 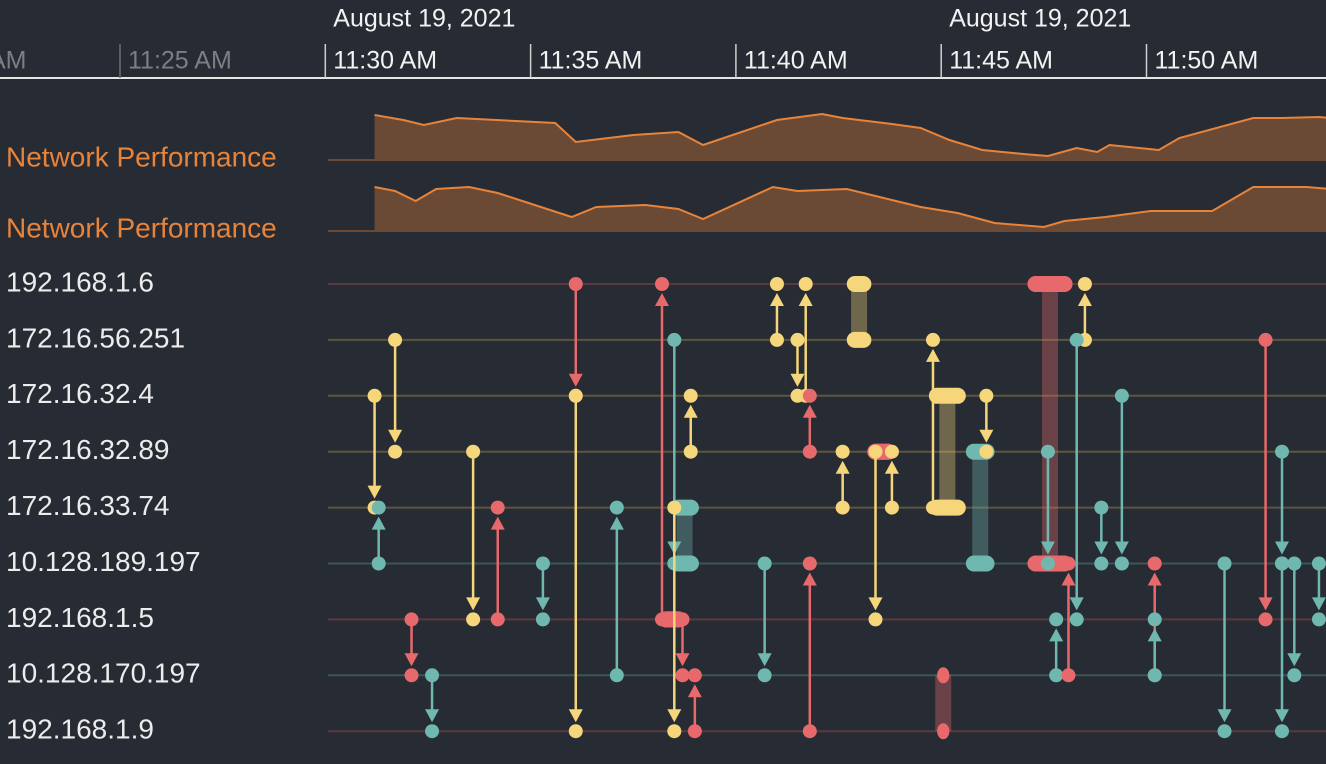 I want to click on row-label: 192.168.1.9, so click(x=80, y=729).